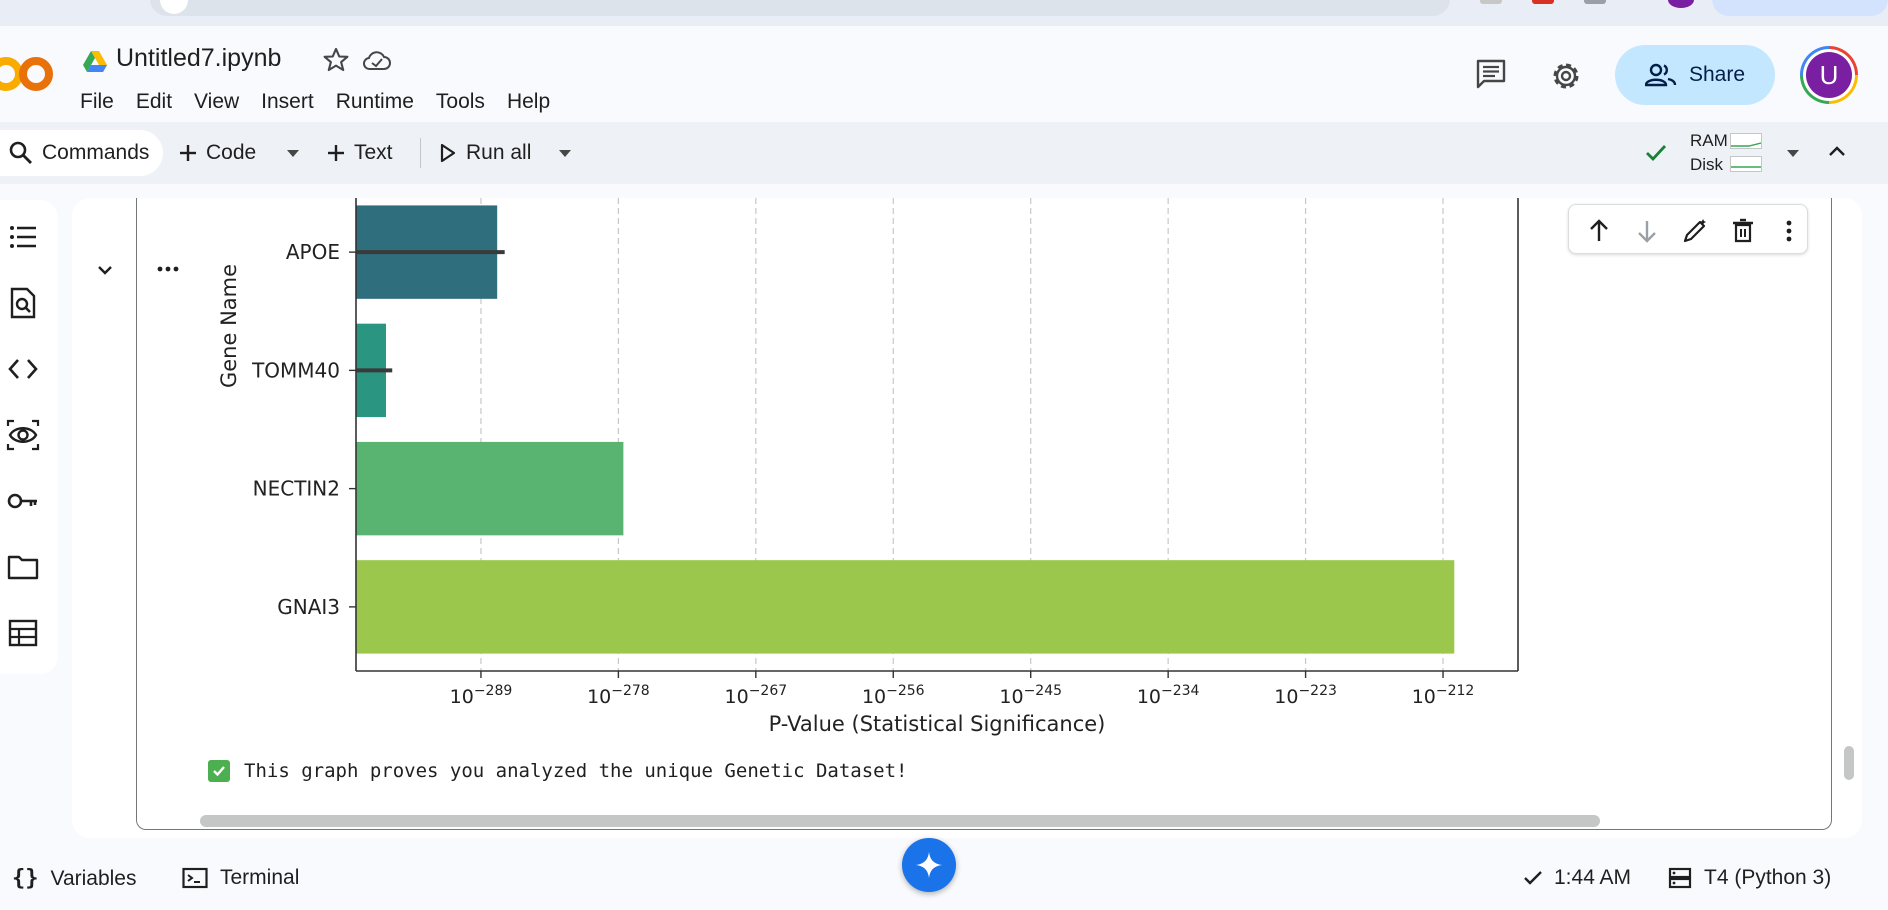 The width and height of the screenshot is (1888, 910). What do you see at coordinates (231, 152) in the screenshot?
I see `add-code-label: Code` at bounding box center [231, 152].